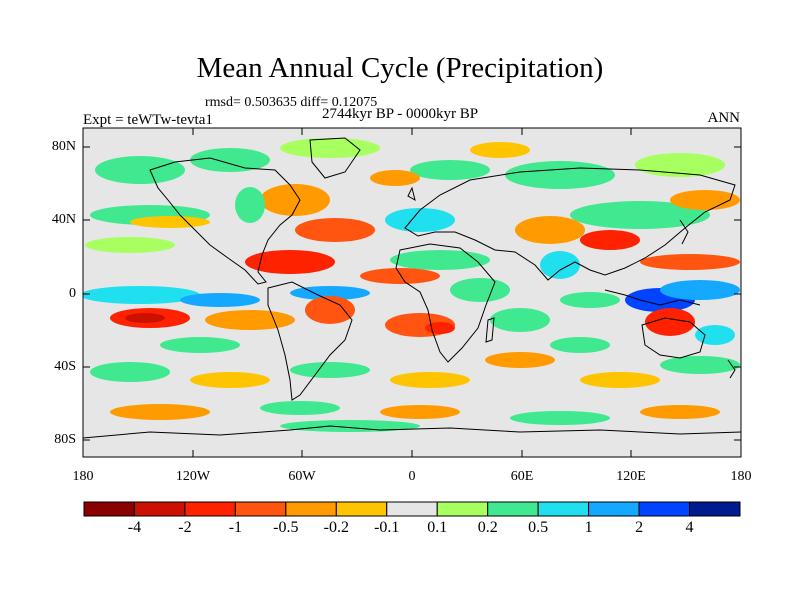  I want to click on season-label: ANN, so click(724, 118).